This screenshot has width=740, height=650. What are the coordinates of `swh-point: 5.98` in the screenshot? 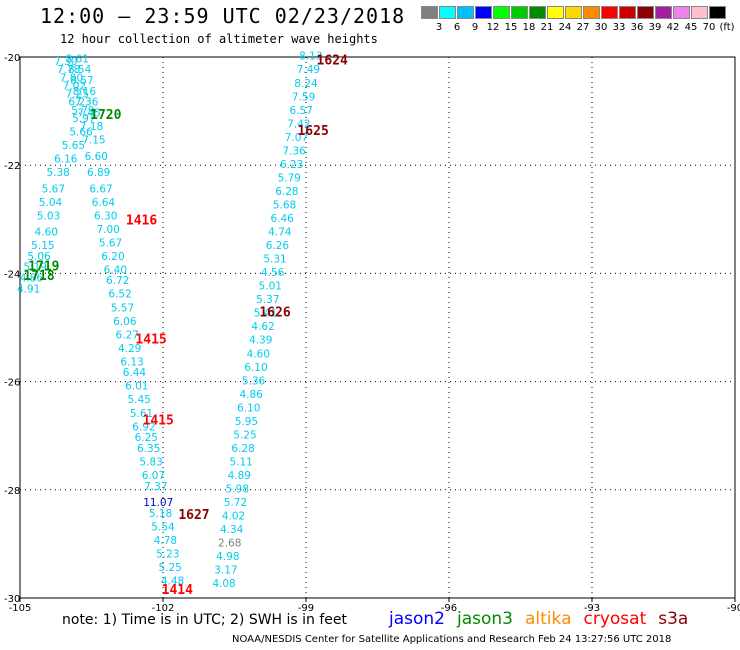 It's located at (237, 490).